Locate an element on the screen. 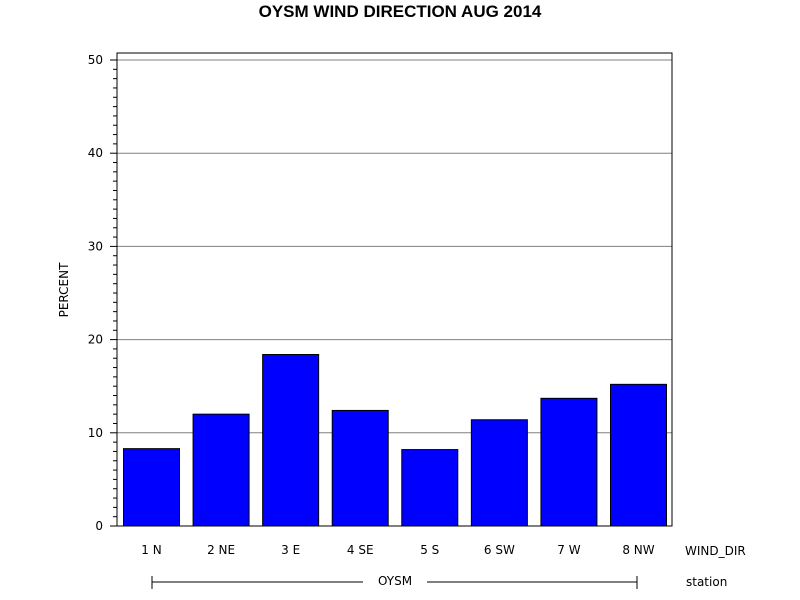  y-tick-label: 10 is located at coordinates (95, 433).